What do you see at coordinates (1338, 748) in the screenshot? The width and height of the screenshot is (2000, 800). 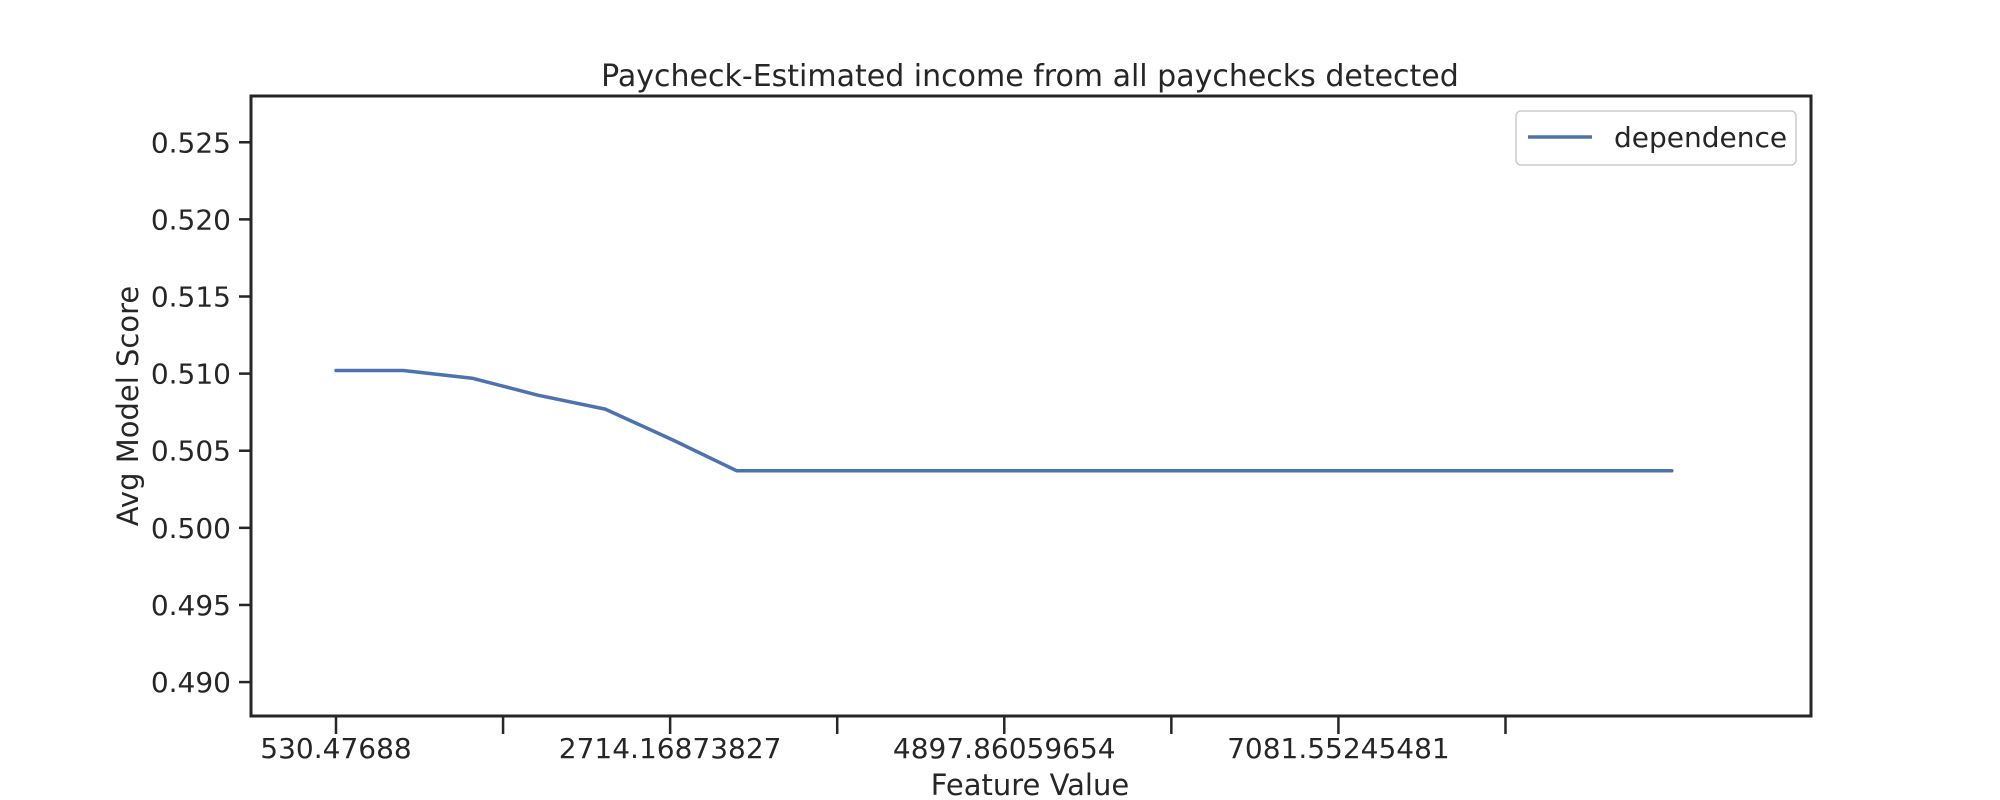 I see `x-tick-label: 7081.55245481` at bounding box center [1338, 748].